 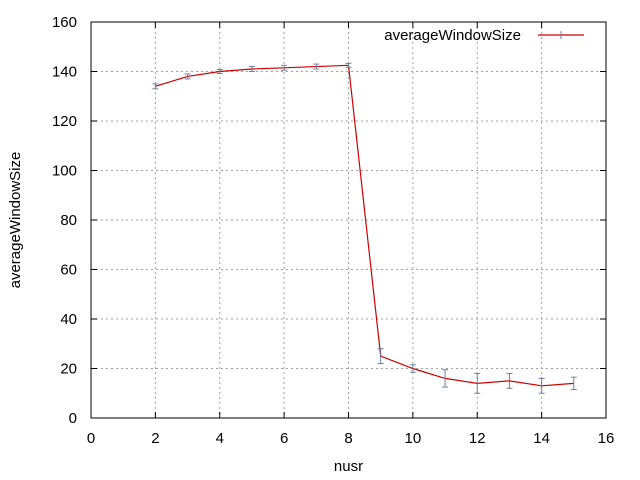 I want to click on y-tick-label: 60, so click(x=68, y=270).